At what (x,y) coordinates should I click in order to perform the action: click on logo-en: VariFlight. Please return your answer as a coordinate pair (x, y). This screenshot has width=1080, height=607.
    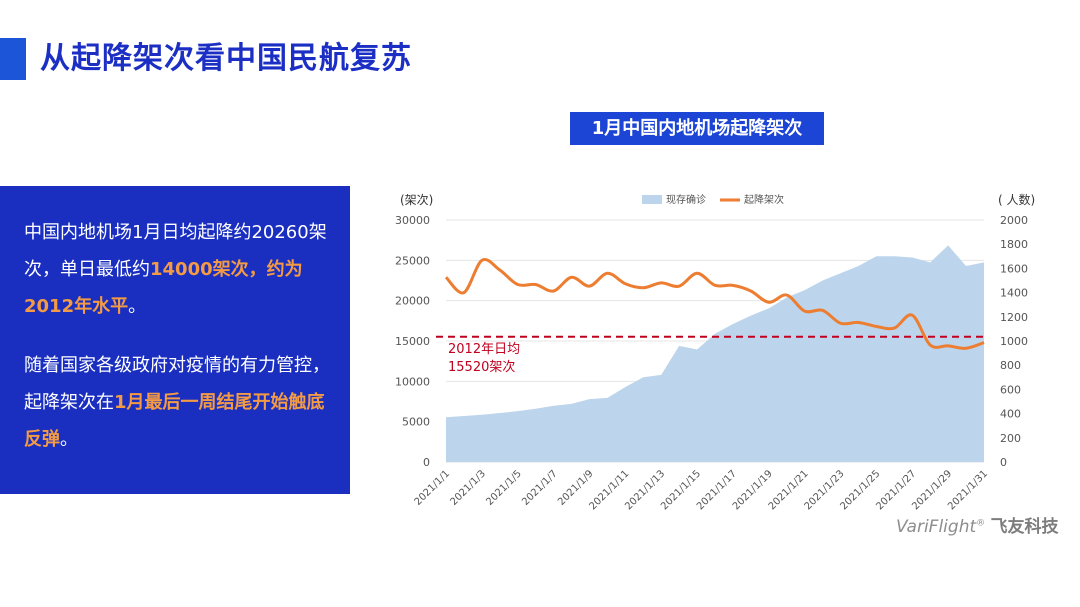
    Looking at the image, I should click on (936, 527).